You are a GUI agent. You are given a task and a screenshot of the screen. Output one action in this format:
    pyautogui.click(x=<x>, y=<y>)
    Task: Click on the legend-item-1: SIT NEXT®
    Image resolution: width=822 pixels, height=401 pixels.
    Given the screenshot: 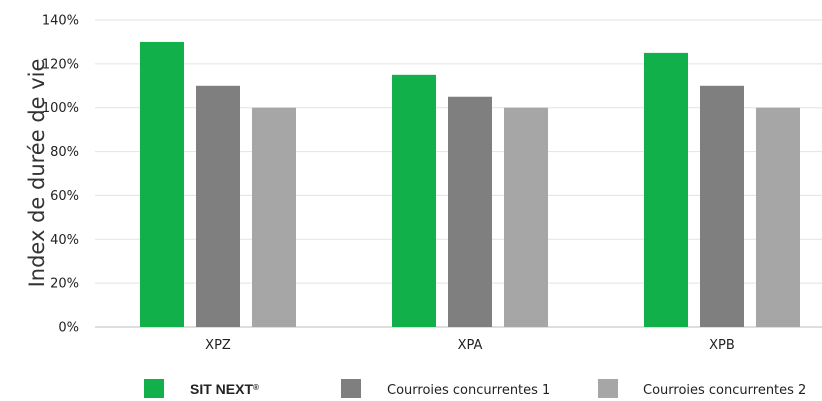 What is the action you would take?
    pyautogui.click(x=201, y=388)
    